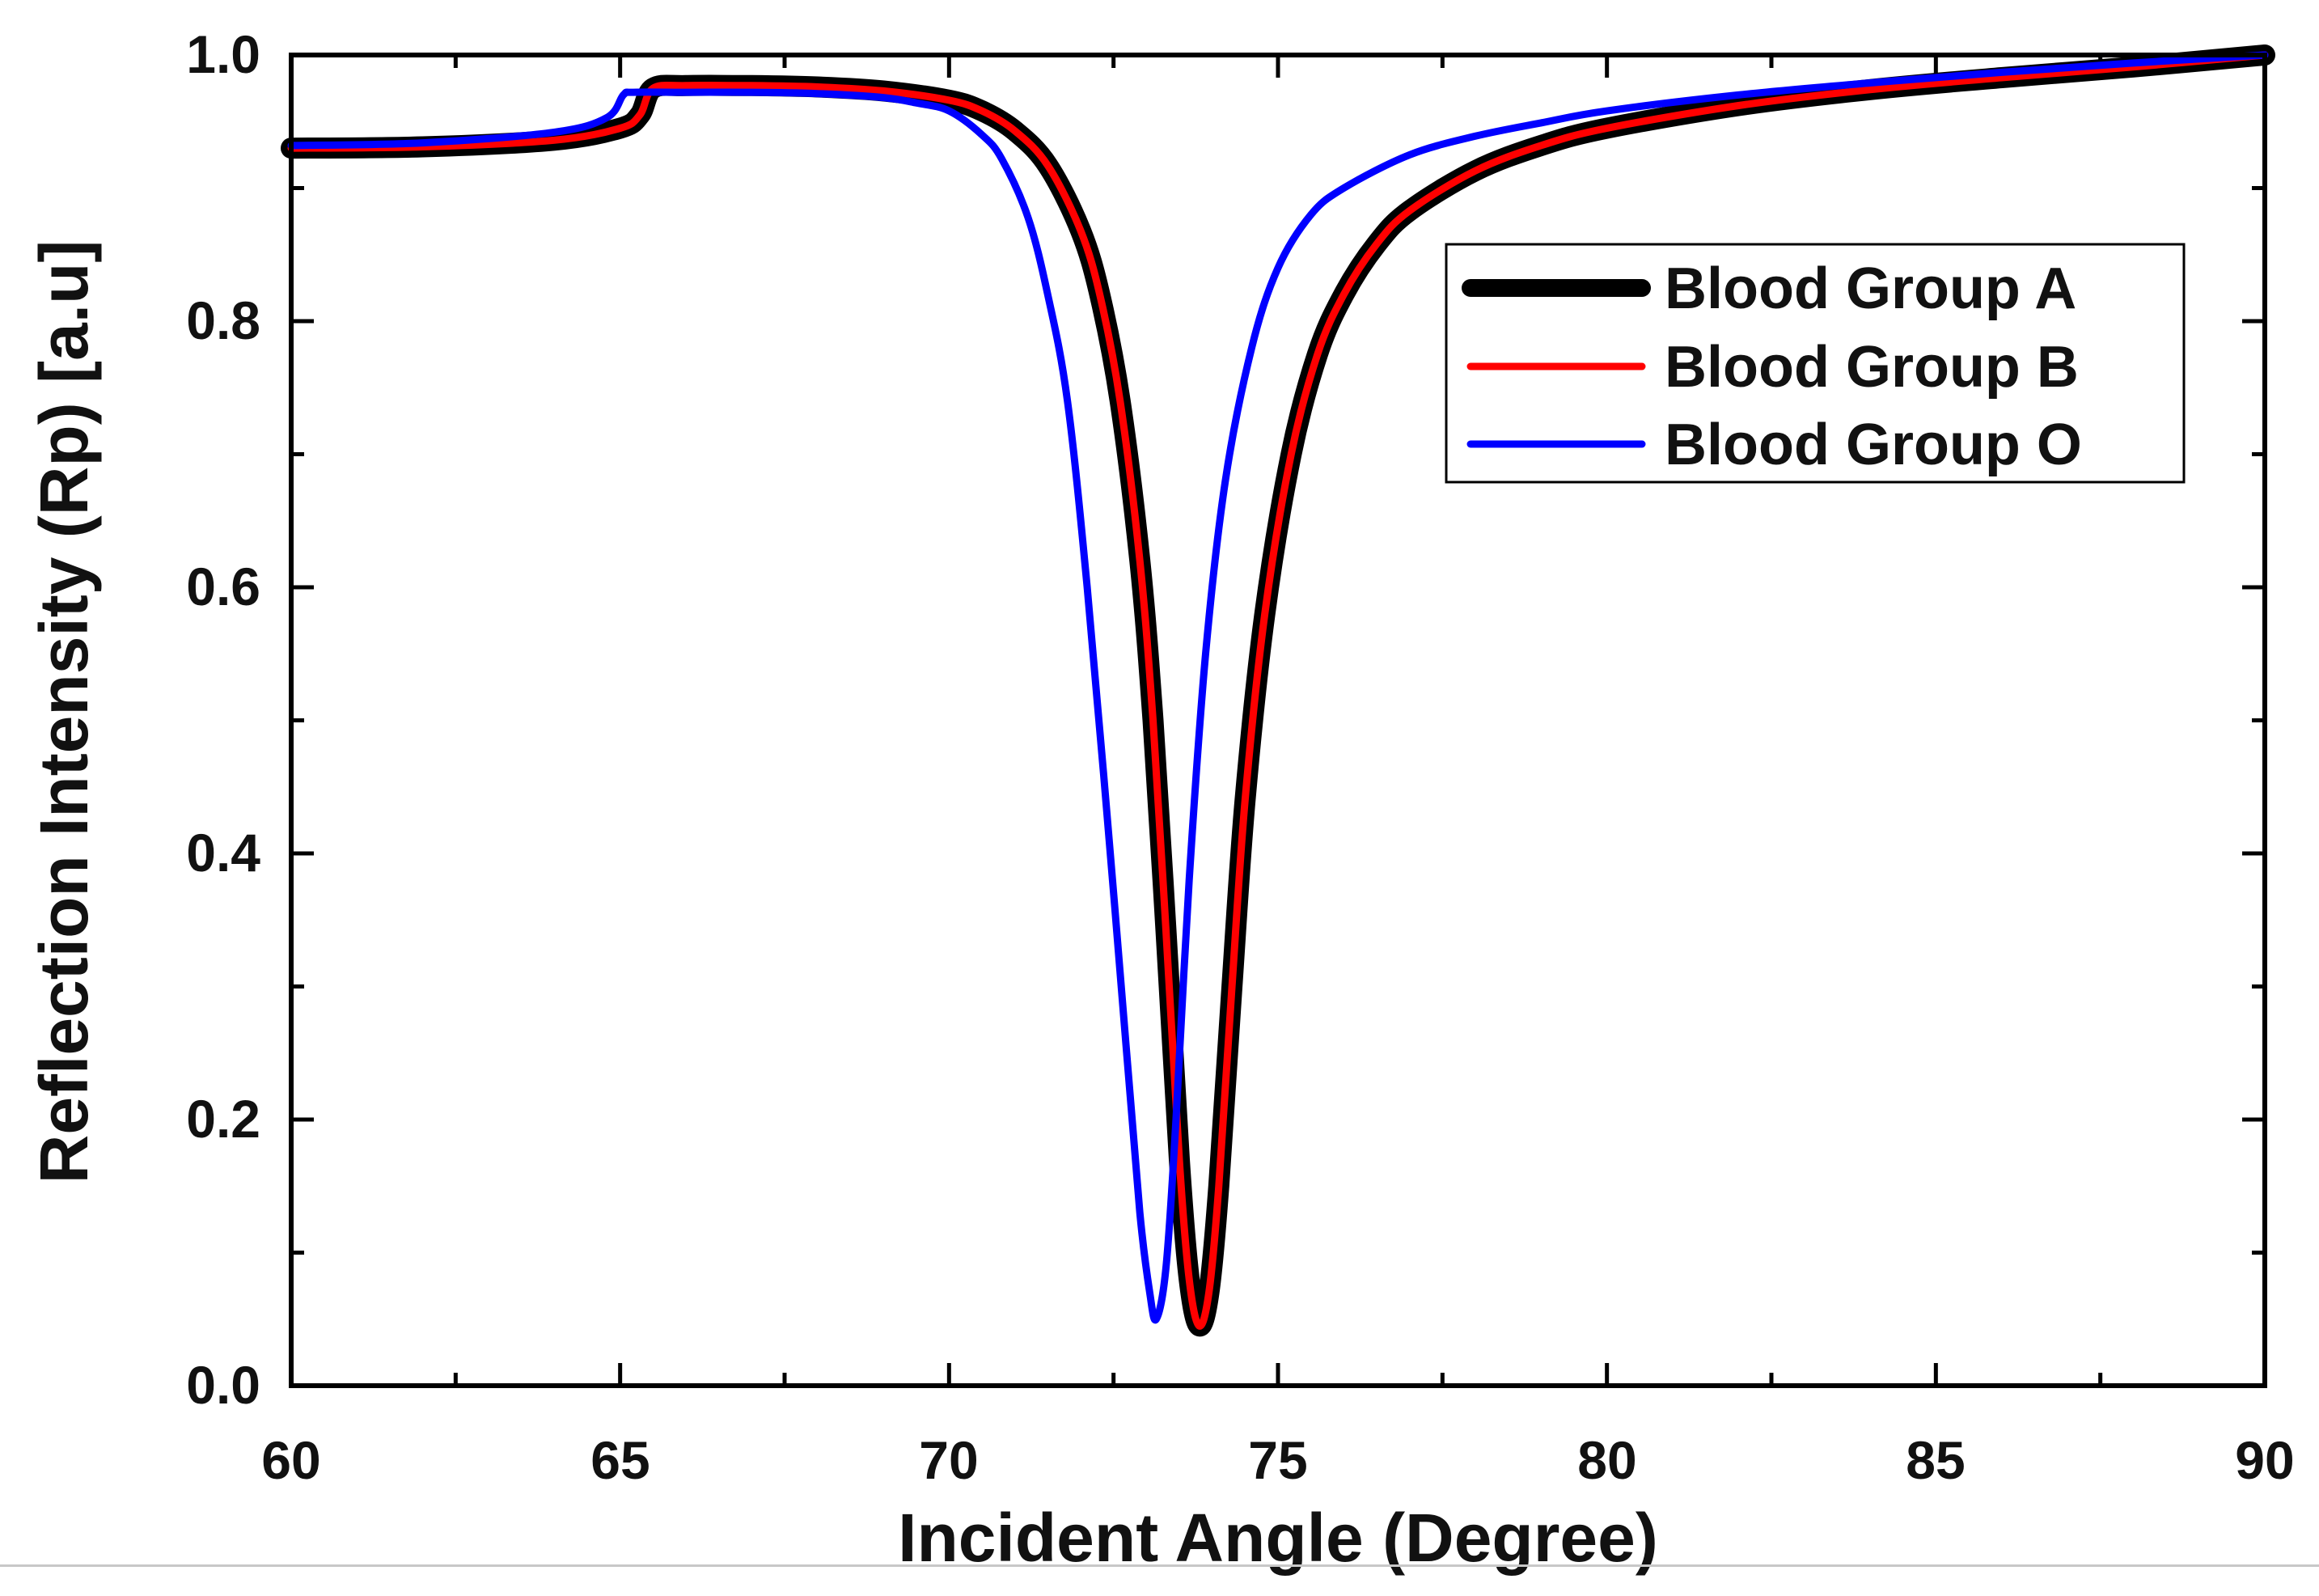  I want to click on legend-label: Blood Group B, so click(1872, 368).